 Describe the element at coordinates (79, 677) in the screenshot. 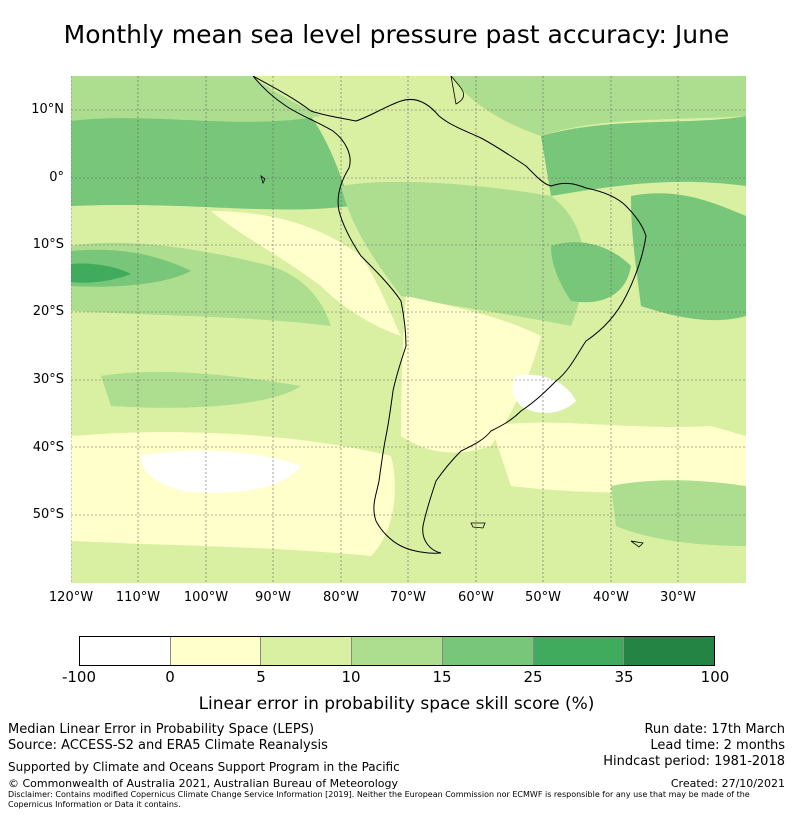

I see `colorbar-tick: -100` at that location.